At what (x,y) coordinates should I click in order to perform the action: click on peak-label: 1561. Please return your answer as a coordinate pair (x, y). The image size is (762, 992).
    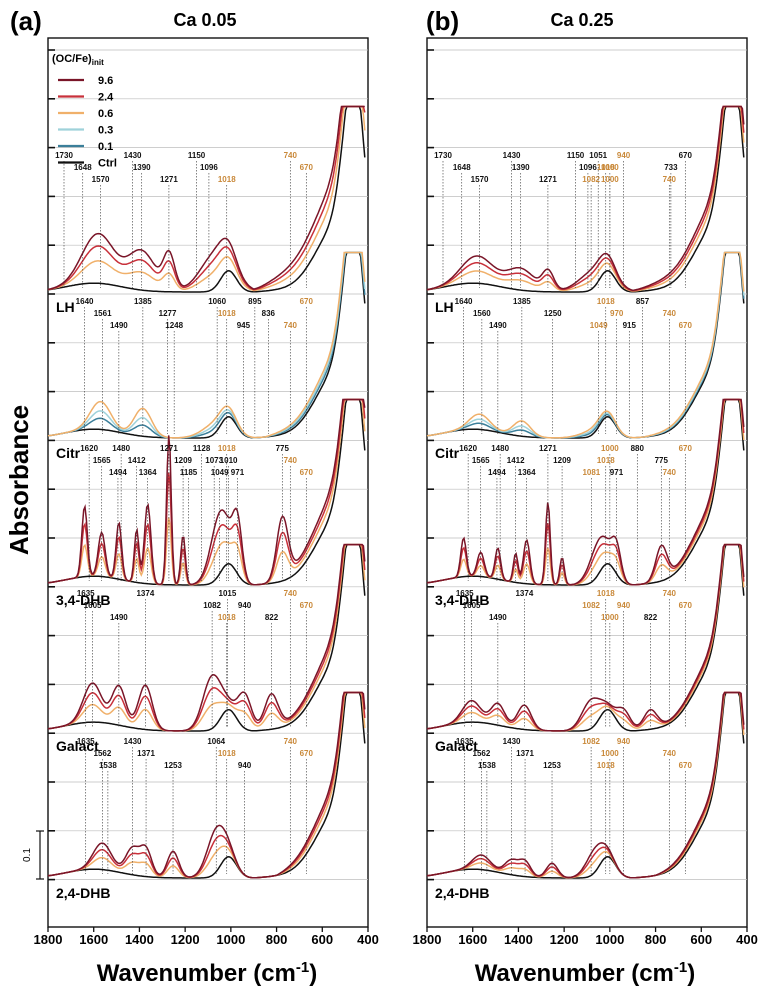
    Looking at the image, I should click on (103, 313).